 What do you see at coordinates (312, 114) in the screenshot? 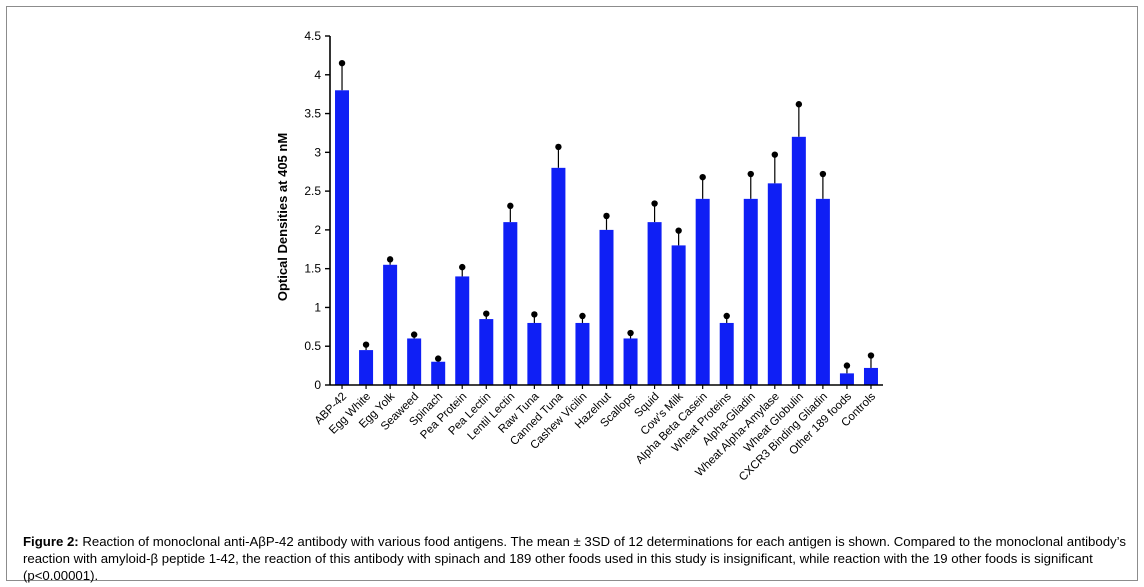
I see `y-tick-label: 3.5` at bounding box center [312, 114].